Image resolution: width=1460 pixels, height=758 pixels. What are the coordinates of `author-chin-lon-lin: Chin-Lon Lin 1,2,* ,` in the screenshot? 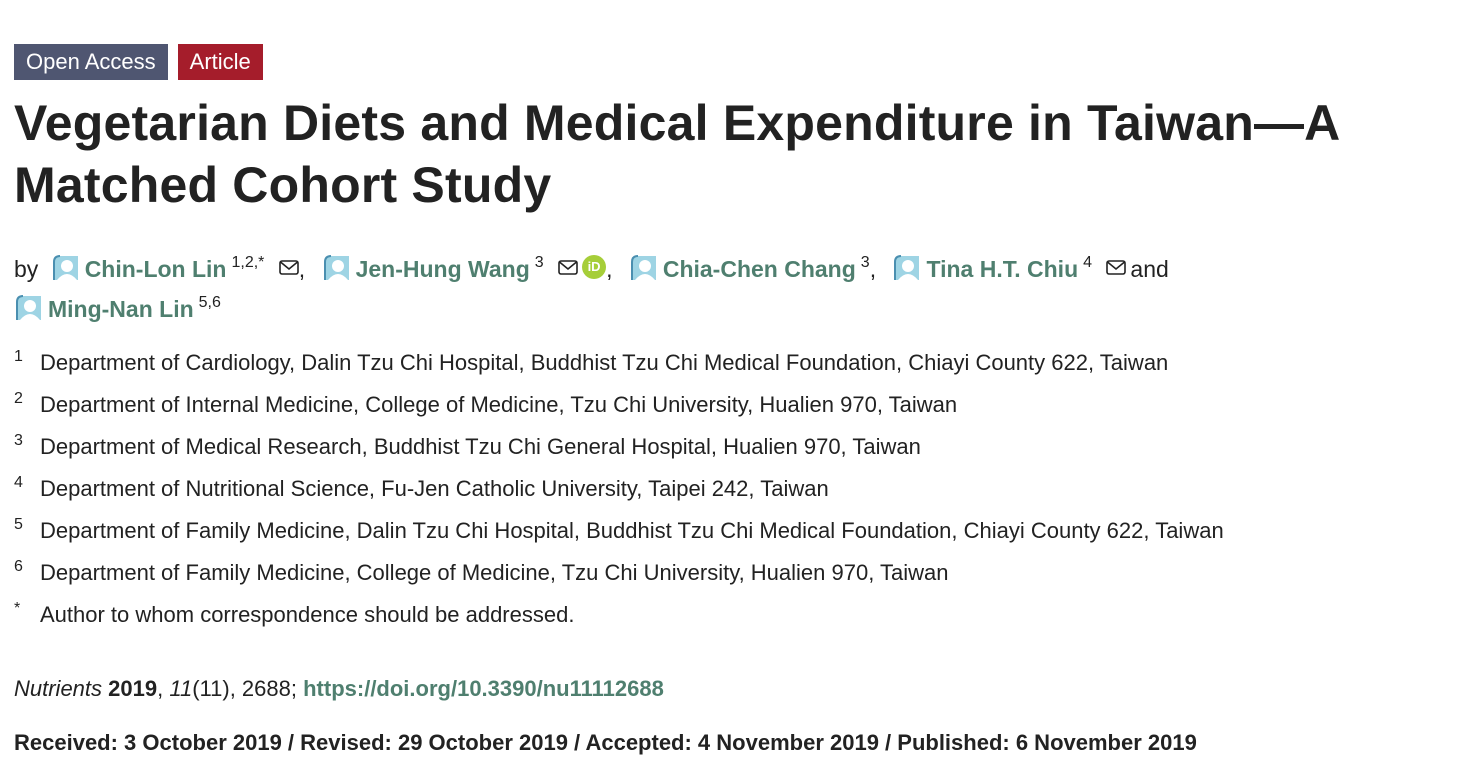 It's located at (186, 268).